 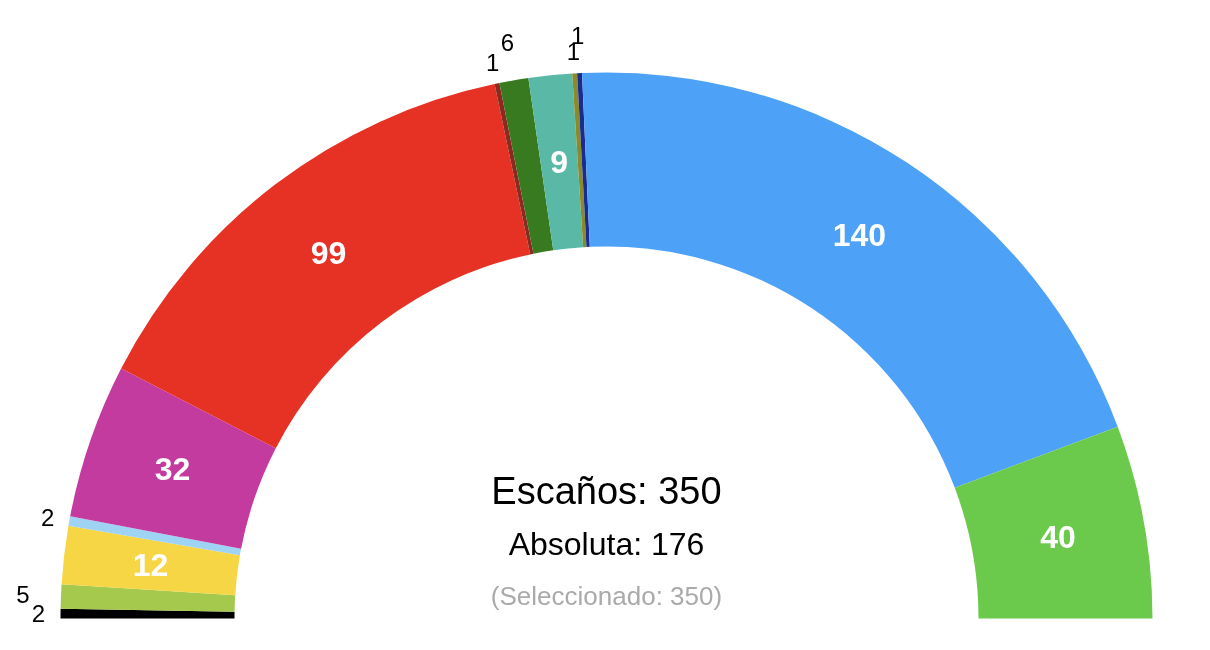 What do you see at coordinates (328, 253) in the screenshot?
I see `data-label: 99` at bounding box center [328, 253].